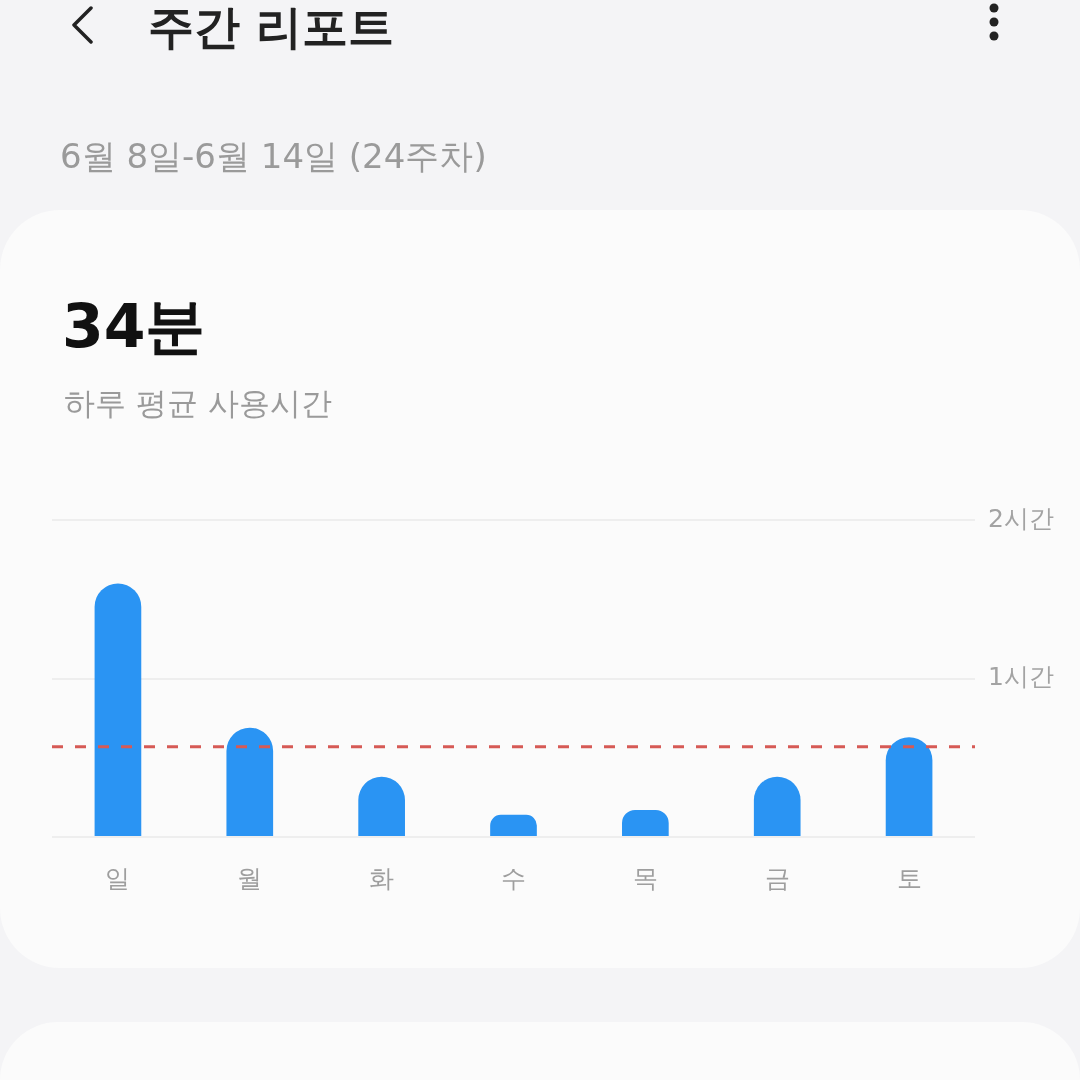 The width and height of the screenshot is (1080, 1080). I want to click on x-tick-label: 수, so click(513, 878).